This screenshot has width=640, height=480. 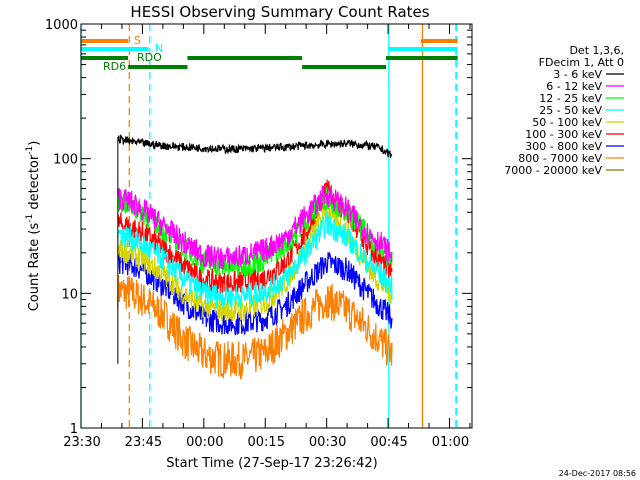 I want to click on y-tick-label: 100, so click(x=65, y=160).